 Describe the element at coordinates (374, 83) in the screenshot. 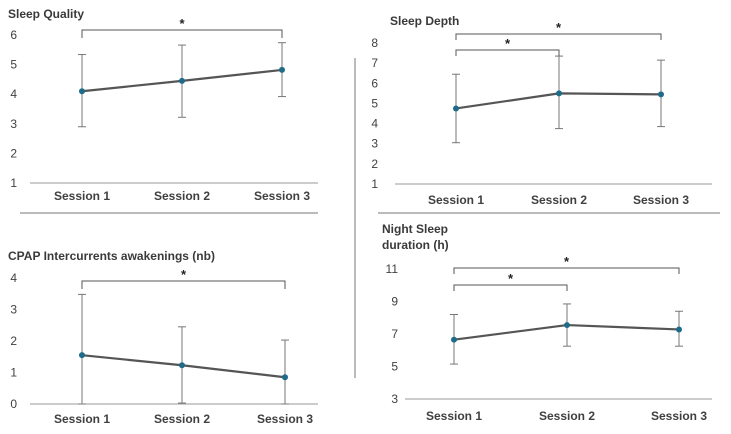

I see `sleep-depth-y-tick-label: 6` at that location.